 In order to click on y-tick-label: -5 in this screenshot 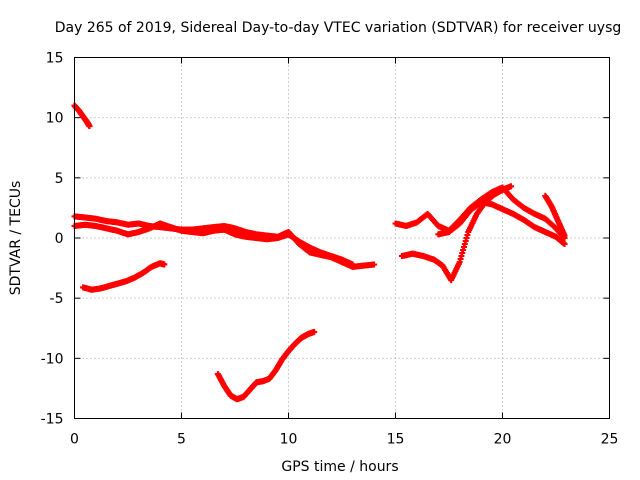, I will do `click(57, 299)`.